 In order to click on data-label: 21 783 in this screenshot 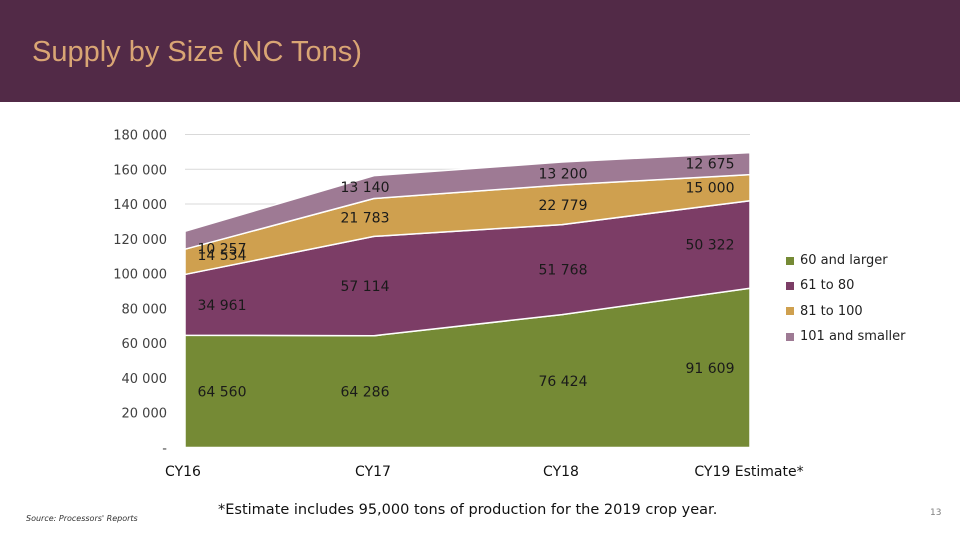, I will do `click(365, 218)`.